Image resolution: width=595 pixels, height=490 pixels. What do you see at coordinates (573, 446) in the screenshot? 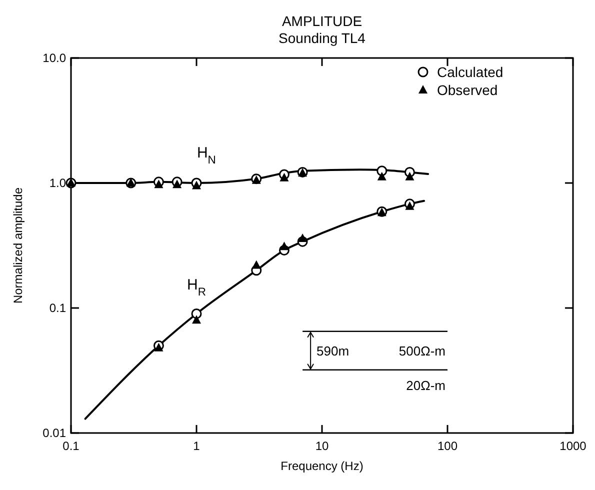
I see `x-tick-label: 1000` at bounding box center [573, 446].